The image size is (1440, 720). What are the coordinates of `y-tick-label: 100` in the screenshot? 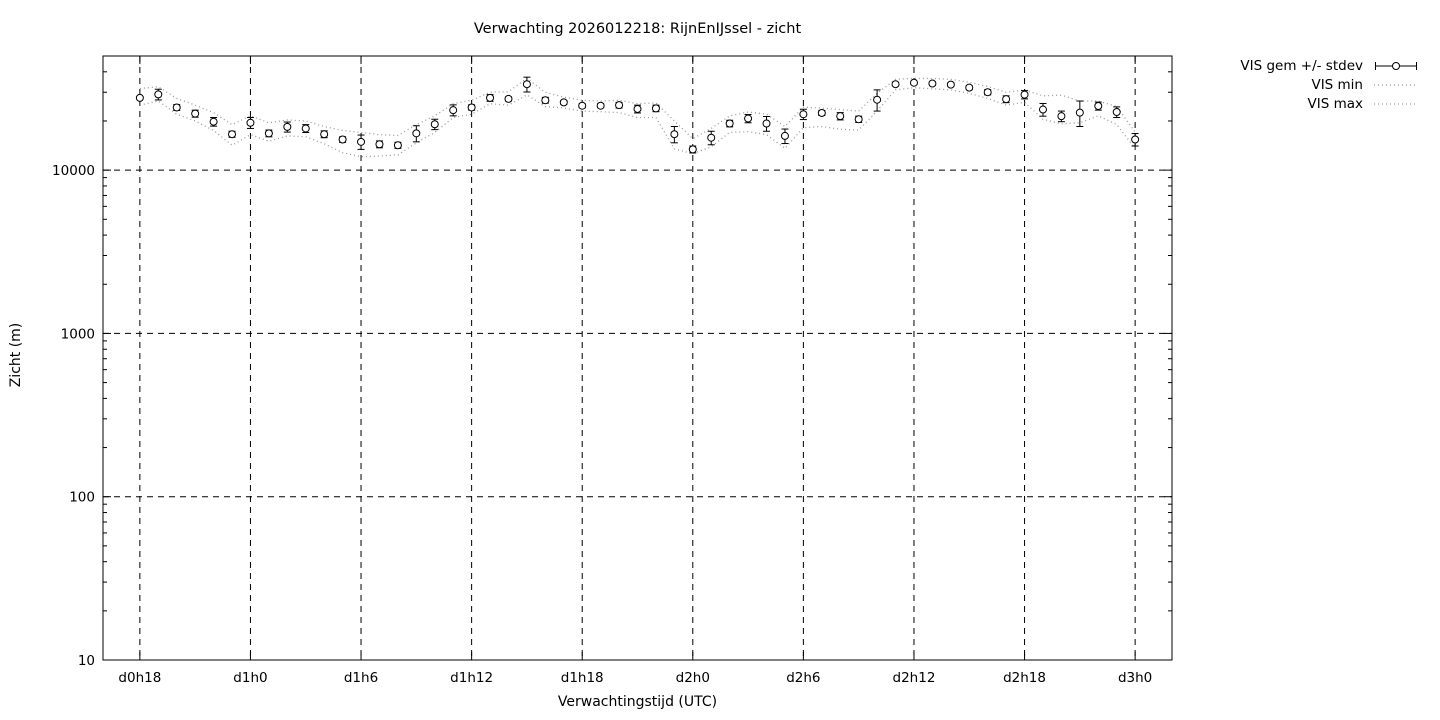 It's located at (82, 498).